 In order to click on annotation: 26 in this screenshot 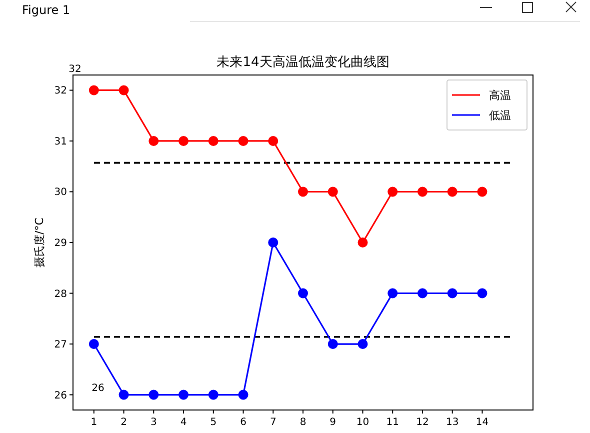, I will do `click(98, 388)`.